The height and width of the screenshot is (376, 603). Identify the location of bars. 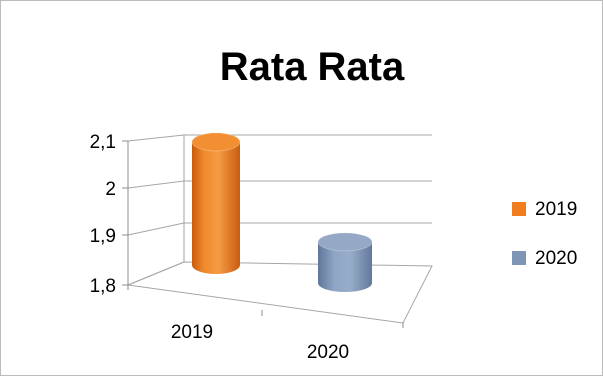
(282, 212).